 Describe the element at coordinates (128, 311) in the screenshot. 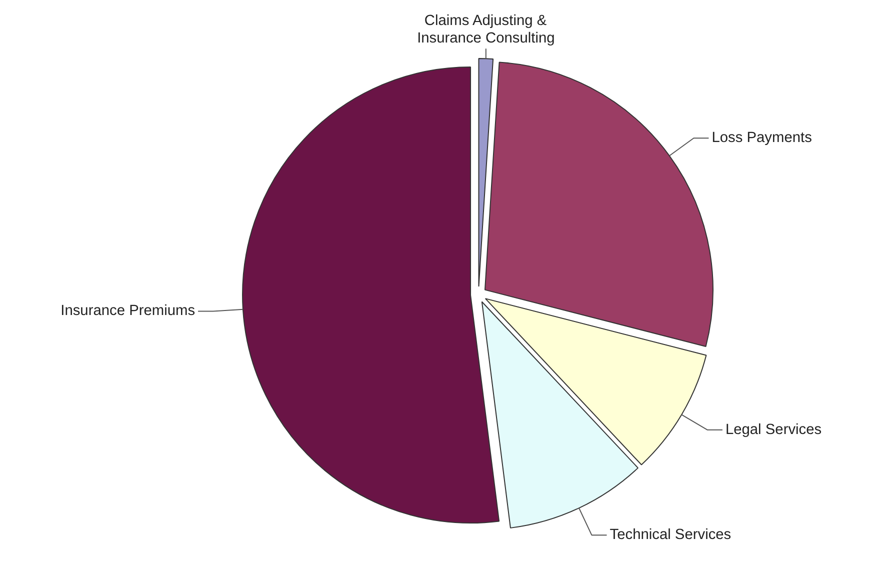

I see `slice-label: Insurance Premiums` at that location.